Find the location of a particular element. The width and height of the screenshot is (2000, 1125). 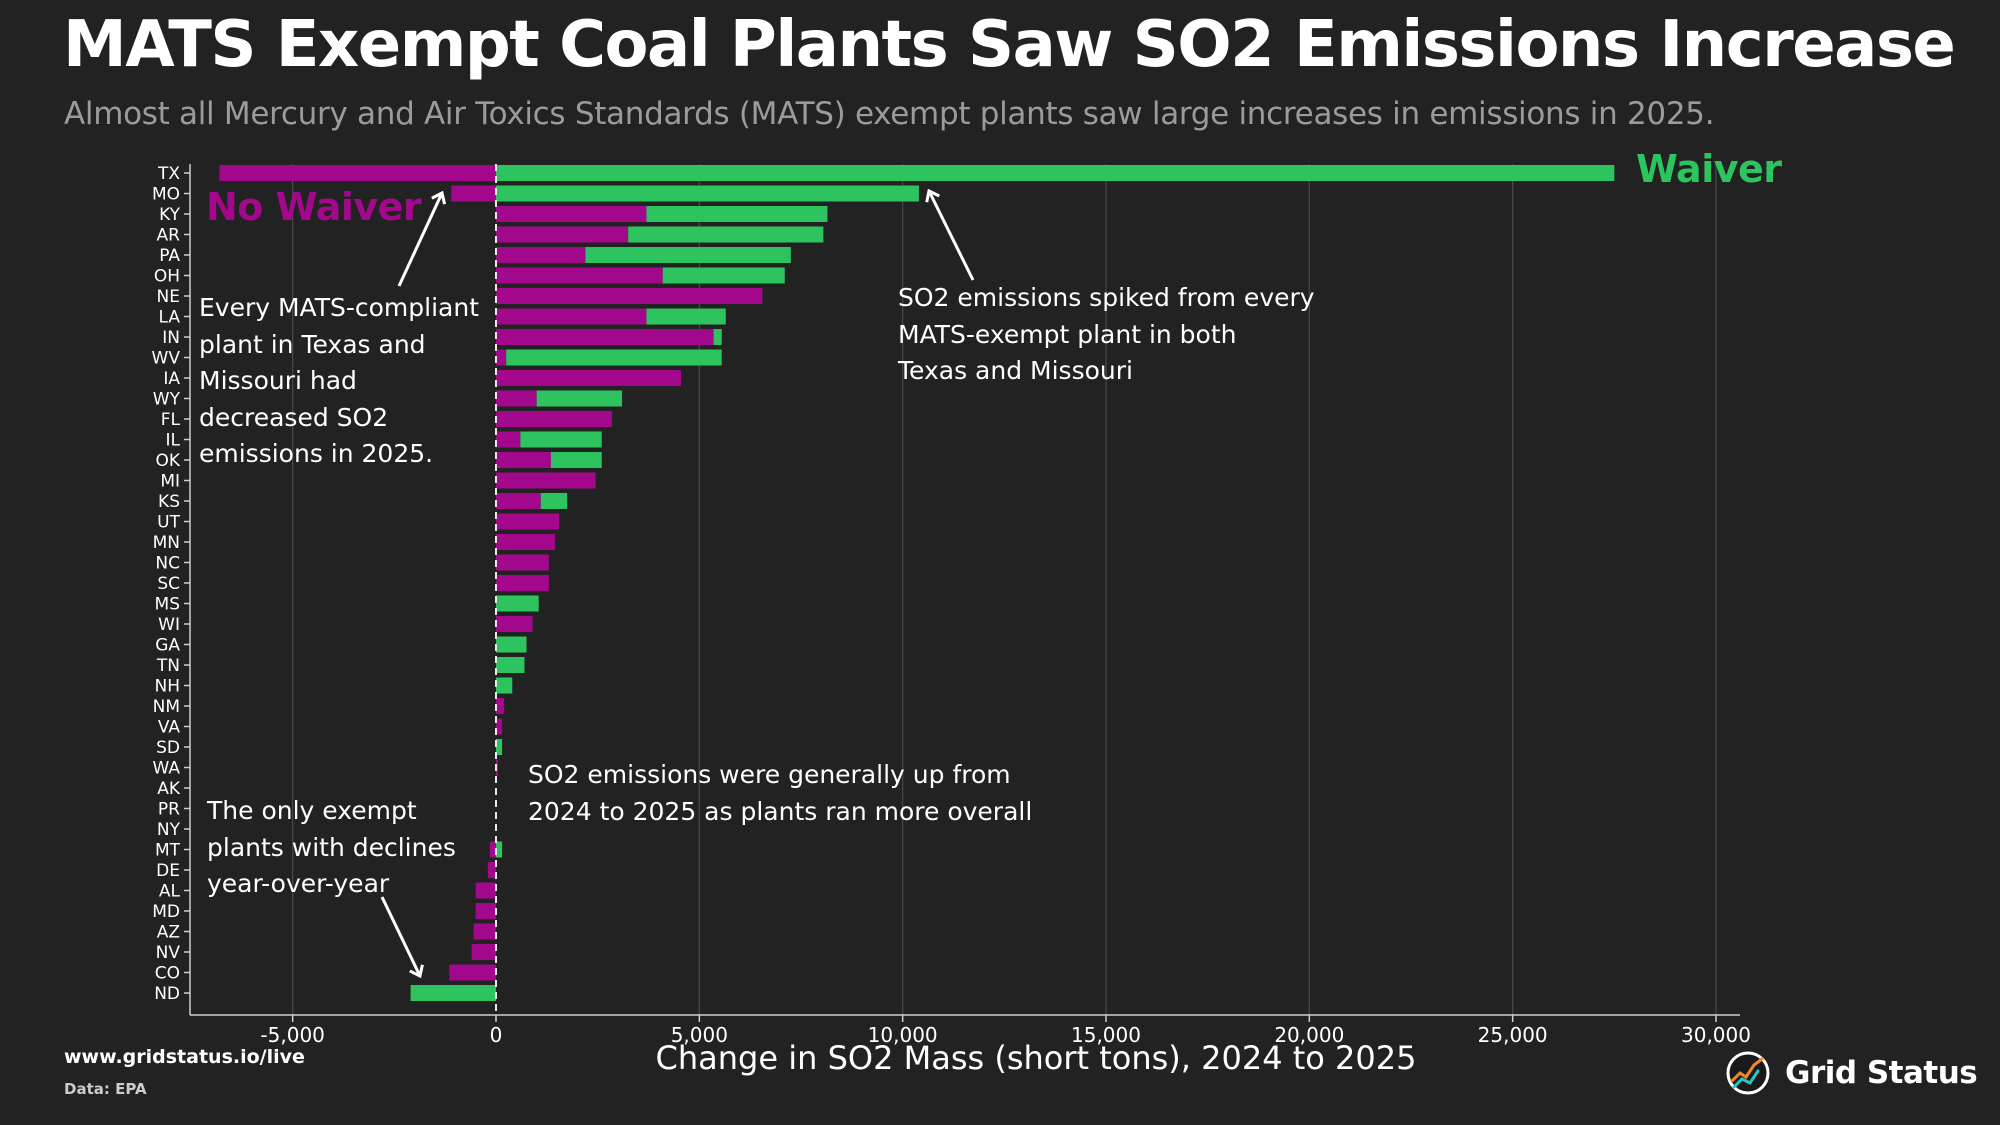

y-tick-label: IA is located at coordinates (171, 379).